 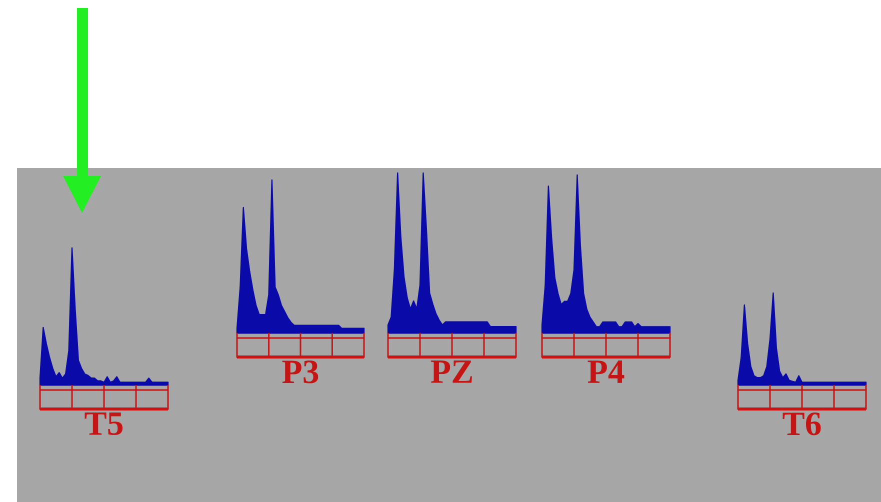 I want to click on text: P4, so click(x=606, y=371).